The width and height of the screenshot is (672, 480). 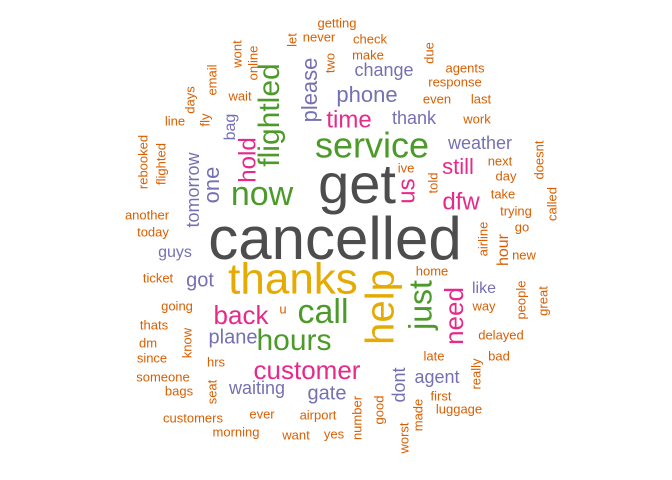 I want to click on word-take: take, so click(x=503, y=193).